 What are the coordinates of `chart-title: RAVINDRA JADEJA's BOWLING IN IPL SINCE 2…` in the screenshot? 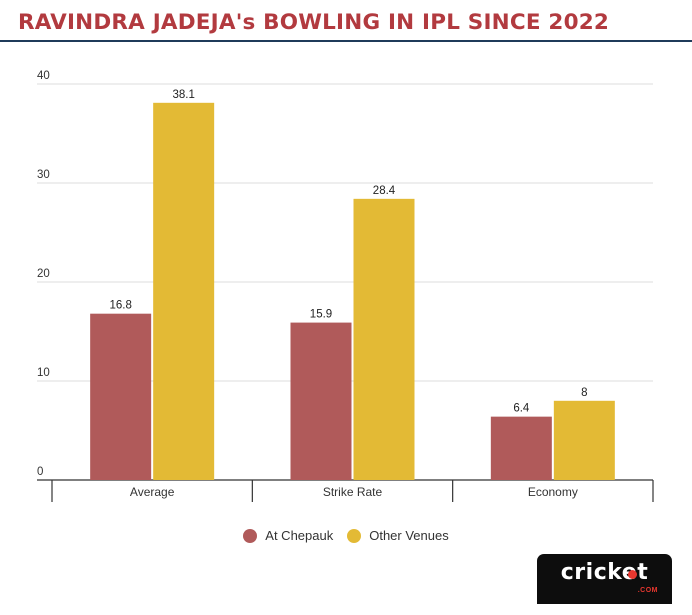 It's located at (314, 22).